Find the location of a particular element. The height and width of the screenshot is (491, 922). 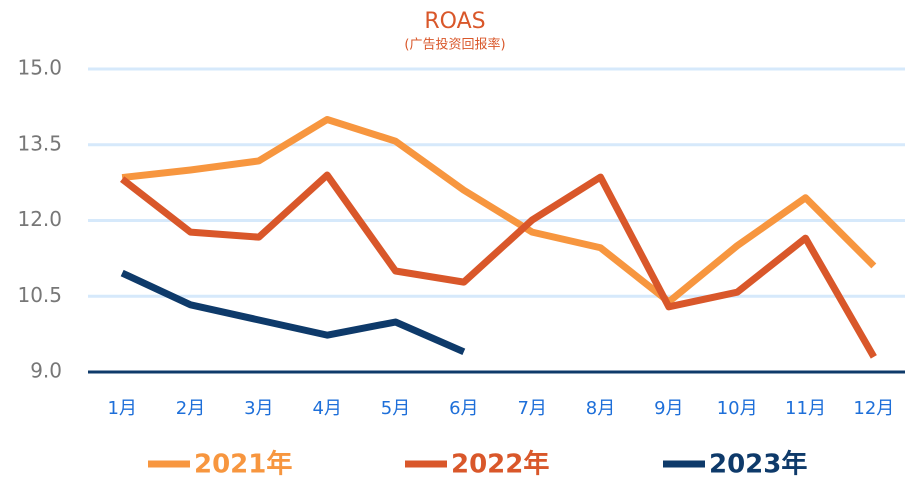

x-tick-label: 12月 is located at coordinates (873, 408).